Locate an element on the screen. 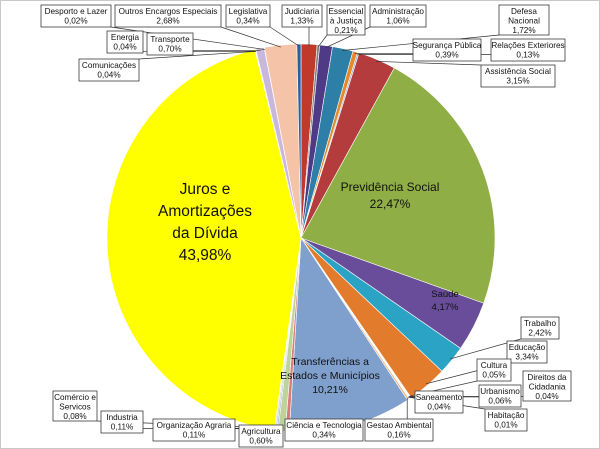 The width and height of the screenshot is (600, 449). data-label-legislativa: Legislativa 0,34% is located at coordinates (248, 16).